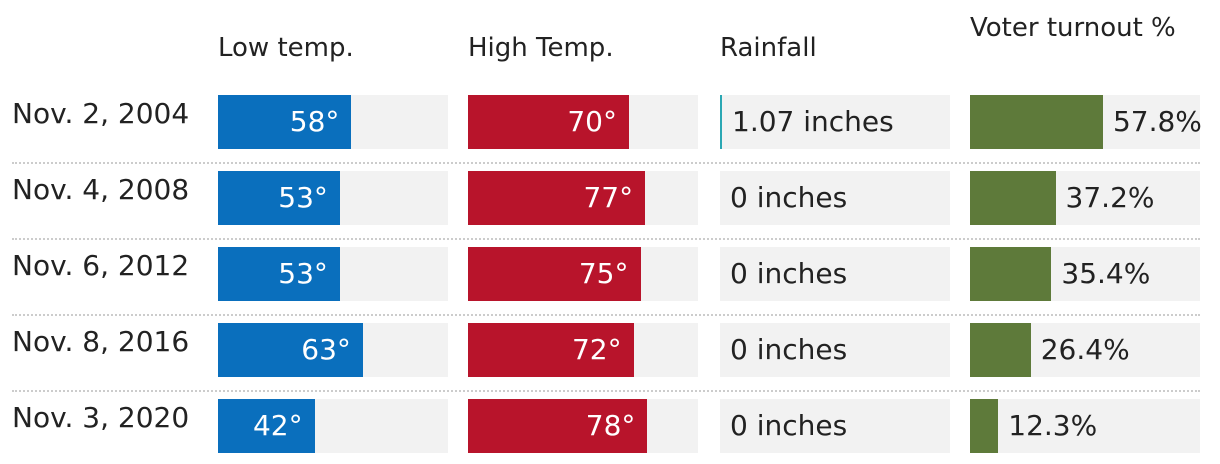 The height and width of the screenshot is (464, 1220). I want to click on high-value-label: 75°, so click(603, 273).